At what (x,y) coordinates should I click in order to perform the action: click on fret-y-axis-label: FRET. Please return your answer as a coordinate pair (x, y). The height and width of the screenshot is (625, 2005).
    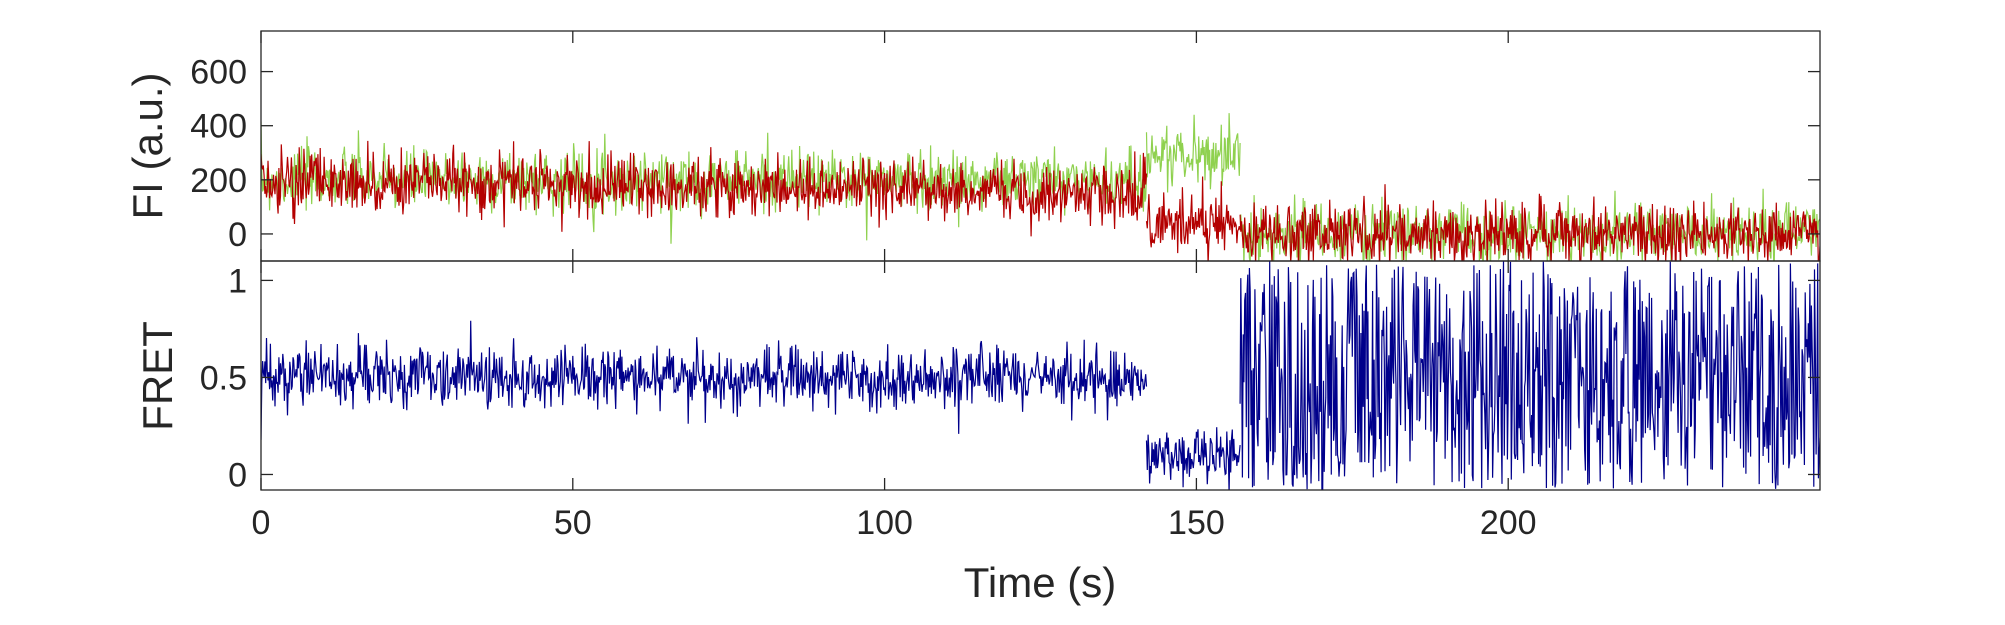
    Looking at the image, I should click on (157, 376).